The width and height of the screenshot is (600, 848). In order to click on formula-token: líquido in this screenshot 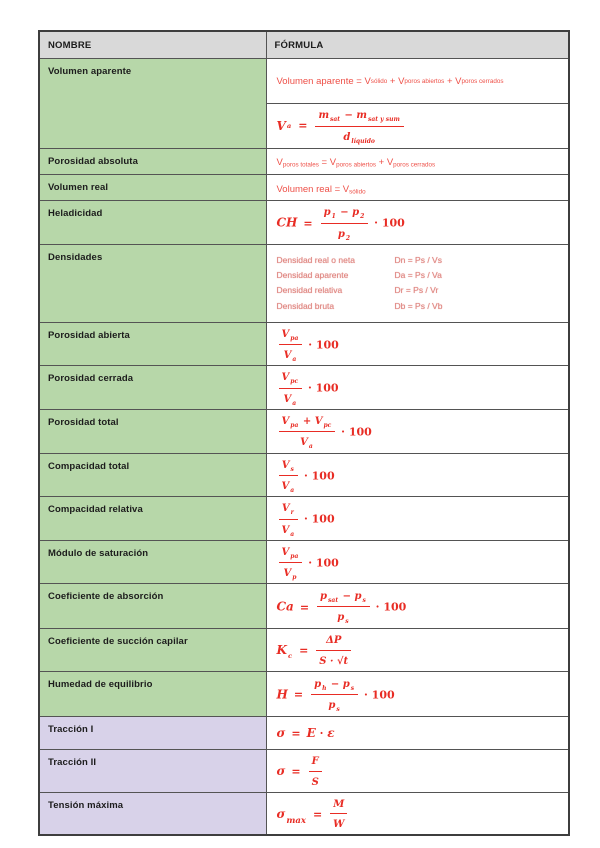, I will do `click(363, 141)`.